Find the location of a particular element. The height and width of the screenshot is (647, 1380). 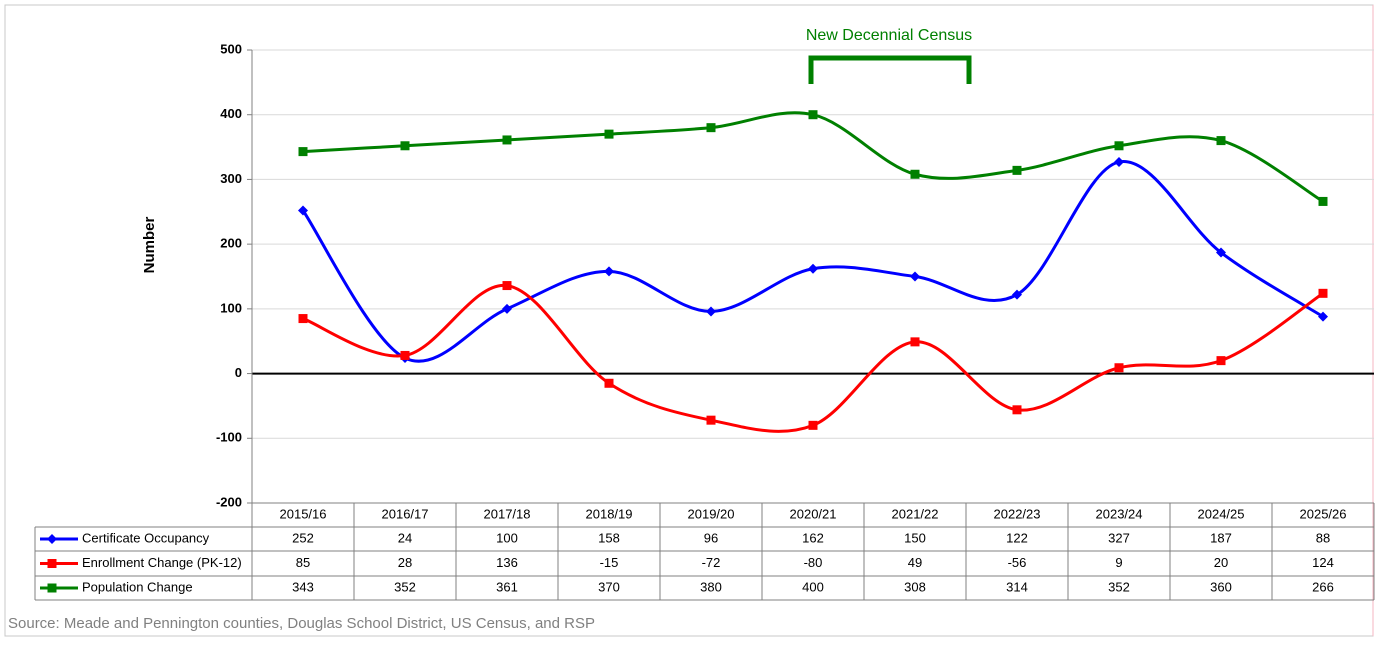

legend-label: Population Change is located at coordinates (137, 586).